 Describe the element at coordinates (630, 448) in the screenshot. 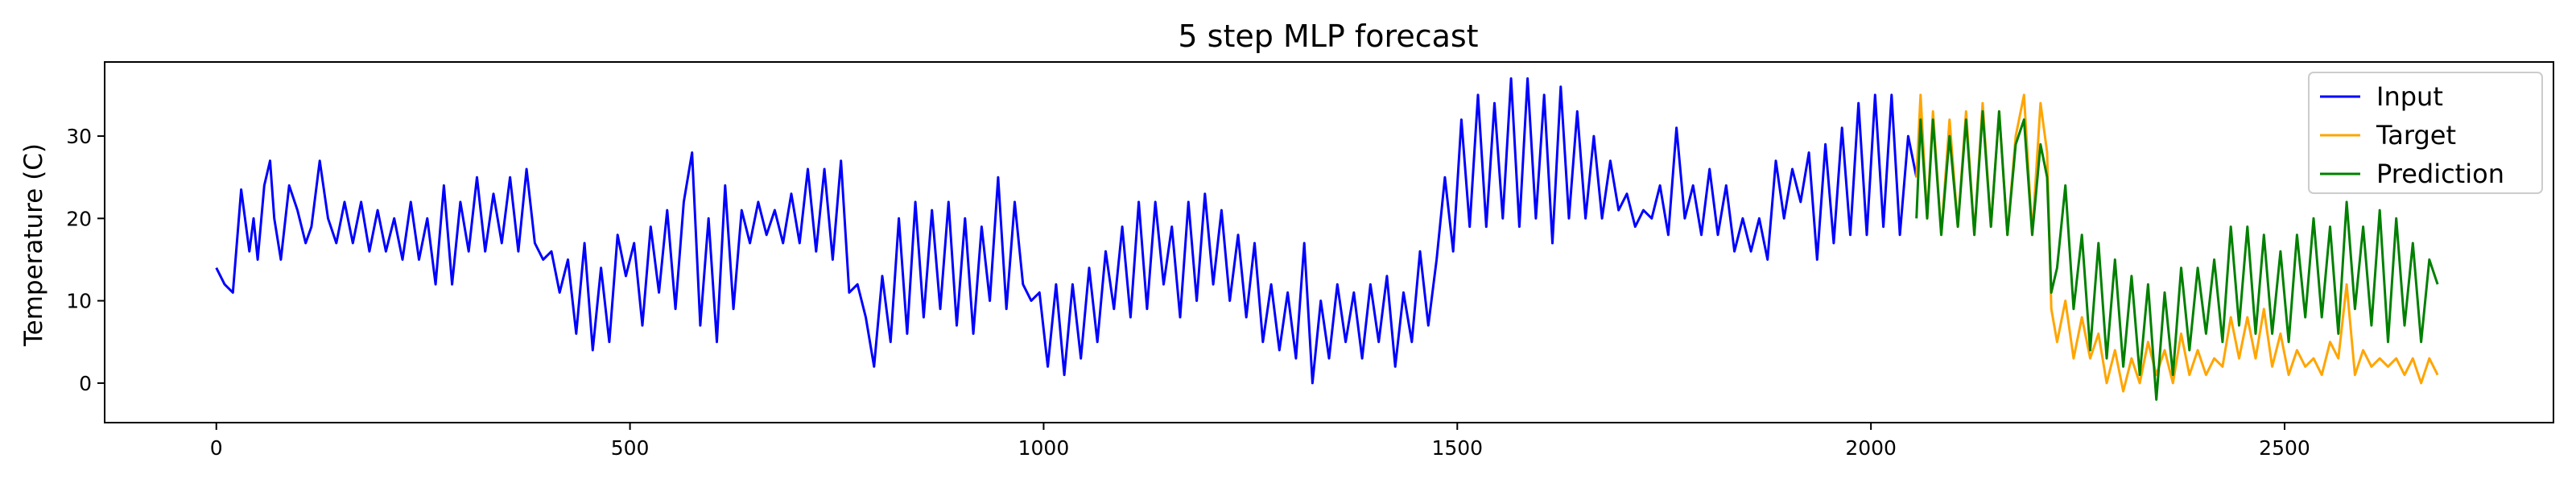

I see `x-tick-label: 500` at that location.